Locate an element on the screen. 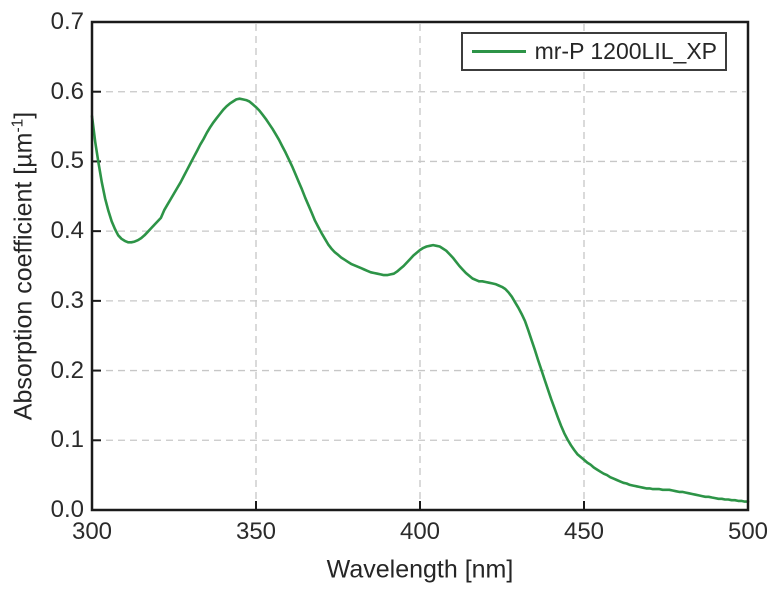  y-axis-title-superscript: -1 is located at coordinates (18, 125).